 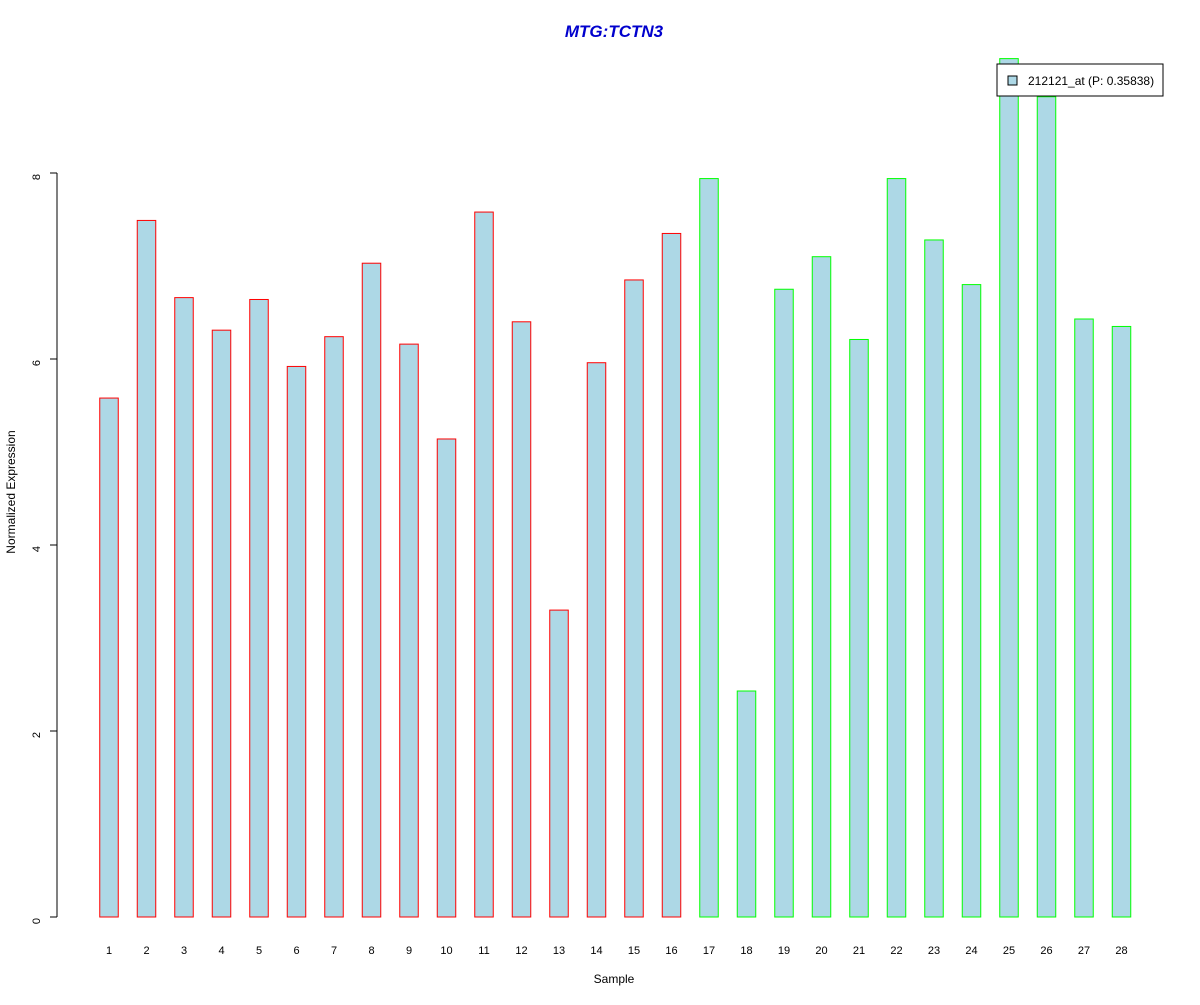 What do you see at coordinates (109, 951) in the screenshot?
I see `x-tick-label: 1` at bounding box center [109, 951].